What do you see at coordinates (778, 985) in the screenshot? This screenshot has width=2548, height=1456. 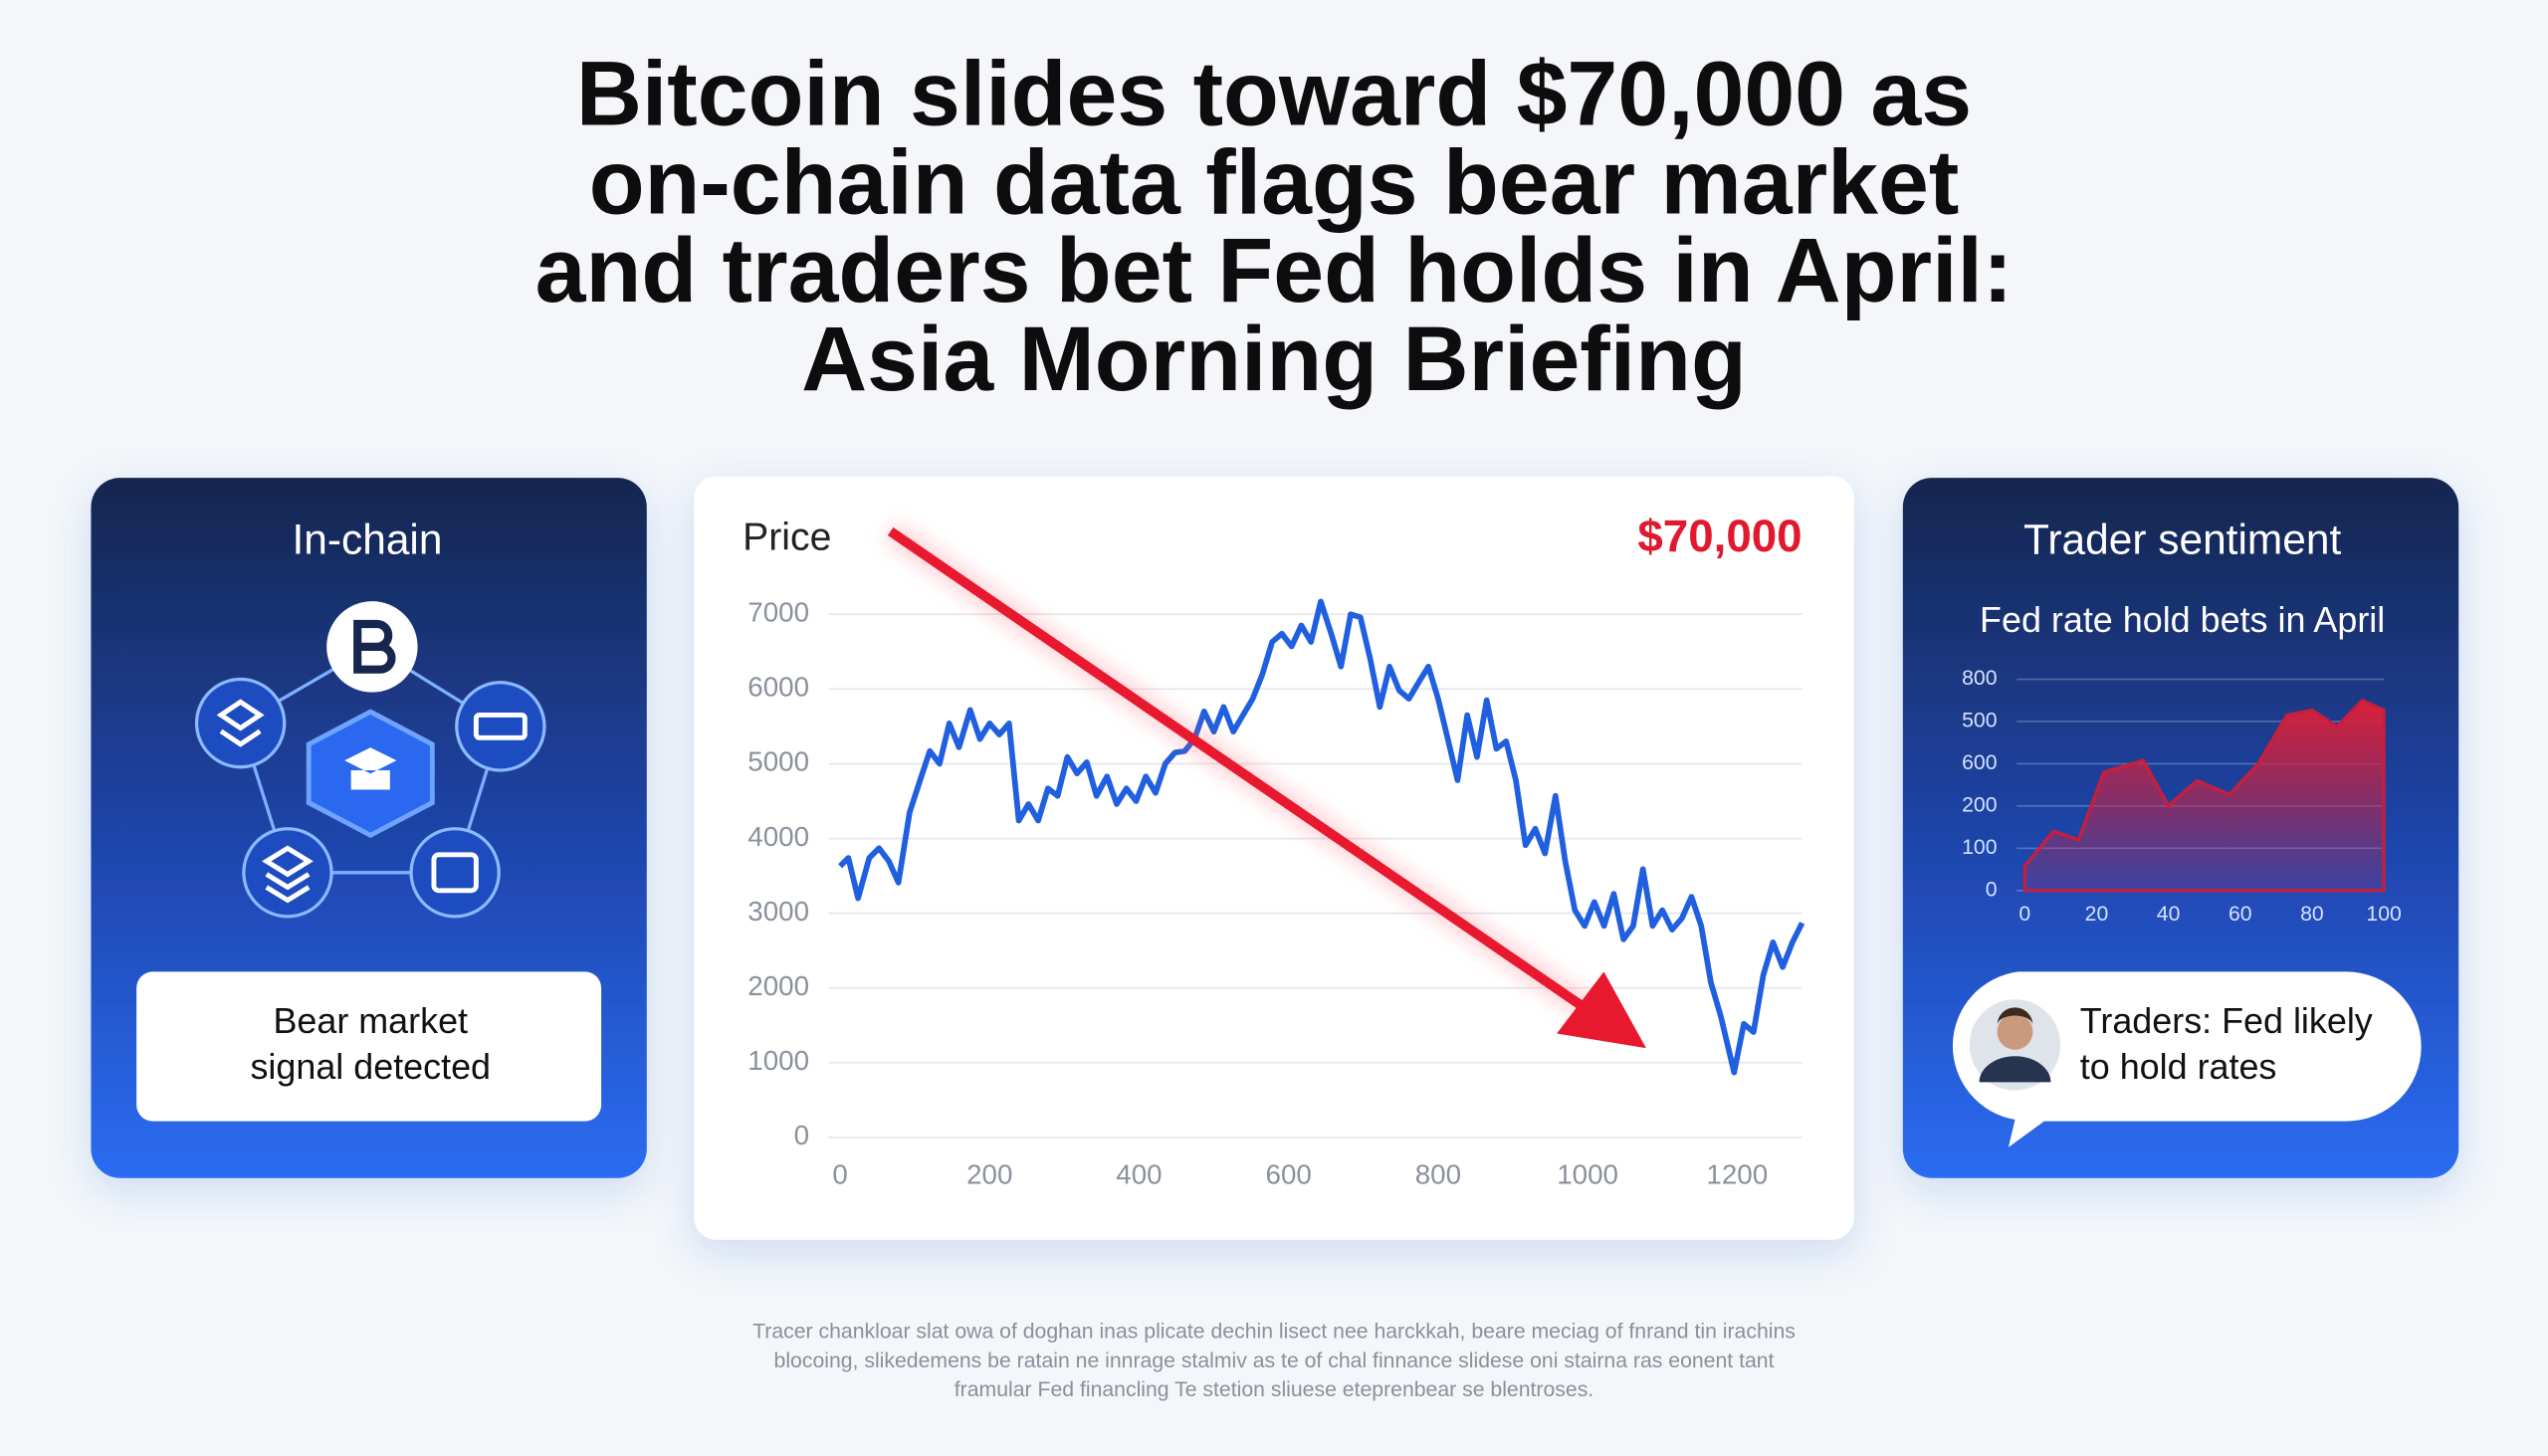 I see `y-tick-label: 2000` at bounding box center [778, 985].